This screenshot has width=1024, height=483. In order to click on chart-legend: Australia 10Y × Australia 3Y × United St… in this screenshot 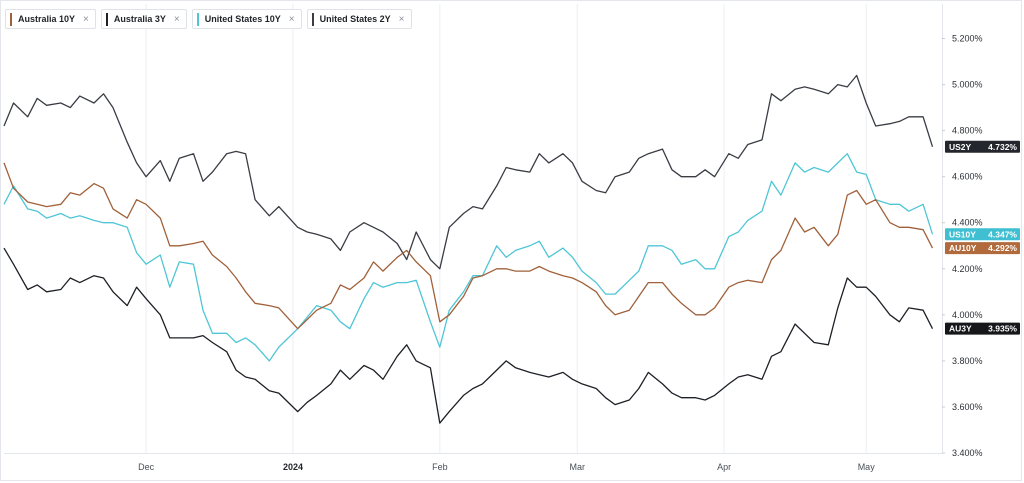, I will do `click(208, 19)`.